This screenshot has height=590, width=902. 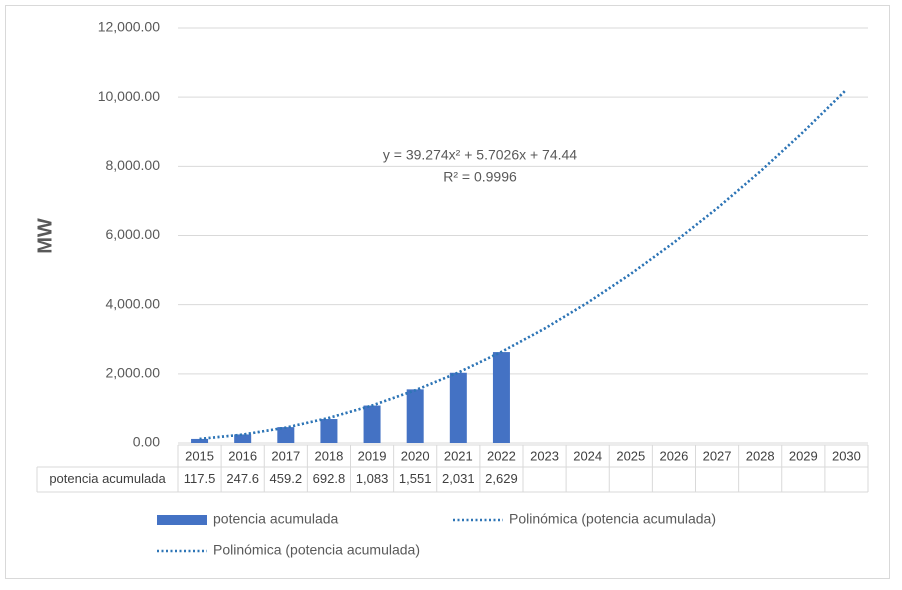 I want to click on y-axis-label: MW, so click(x=45, y=236).